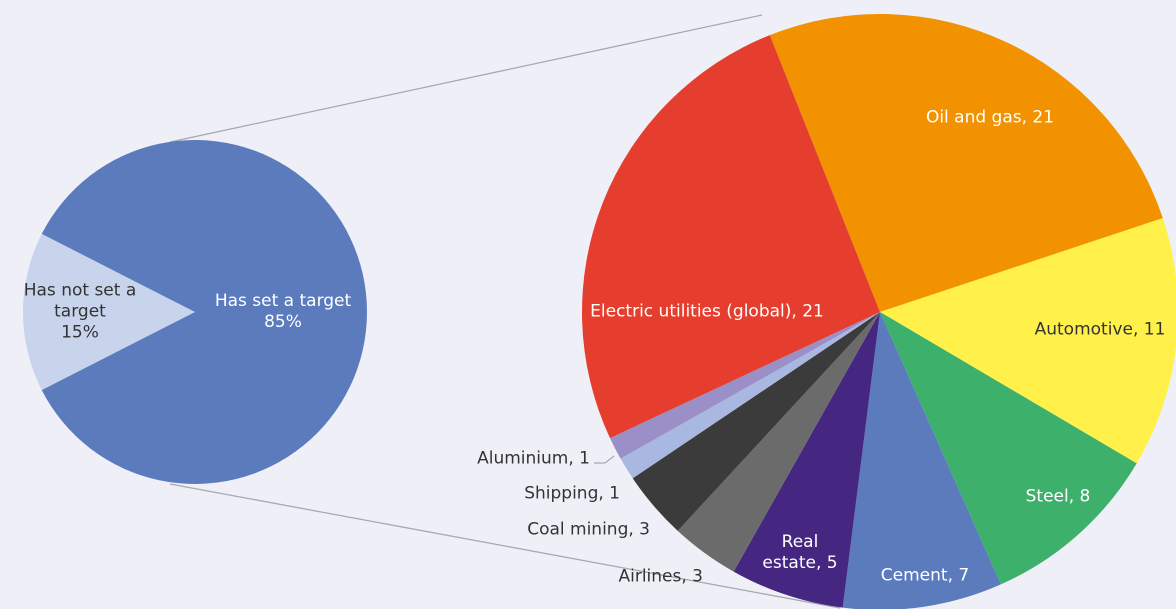 The image size is (1176, 609). I want to click on data-label: Has set a target 85%, so click(283, 312).